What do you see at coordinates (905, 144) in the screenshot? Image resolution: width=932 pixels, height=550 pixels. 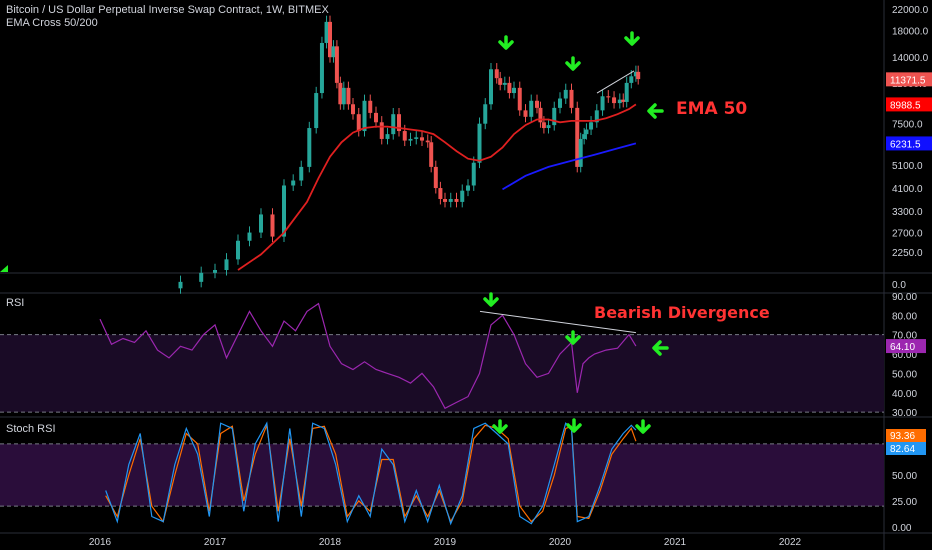 I see `ema200-price-badge: 6231.5` at bounding box center [905, 144].